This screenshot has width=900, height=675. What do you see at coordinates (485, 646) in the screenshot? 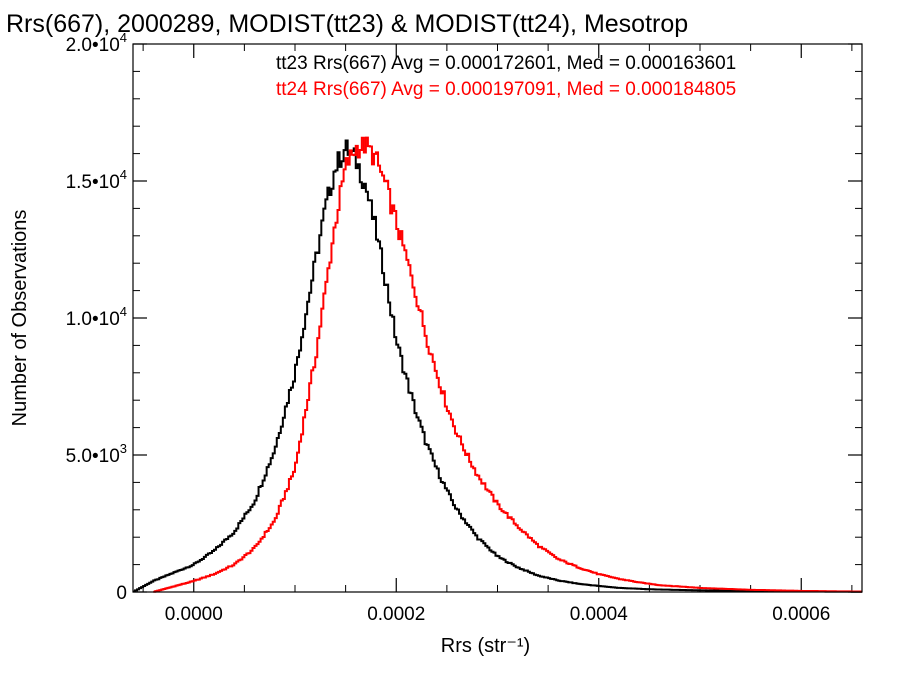
I see `x-axis-title: Rrs (str⁻¹)` at bounding box center [485, 646].